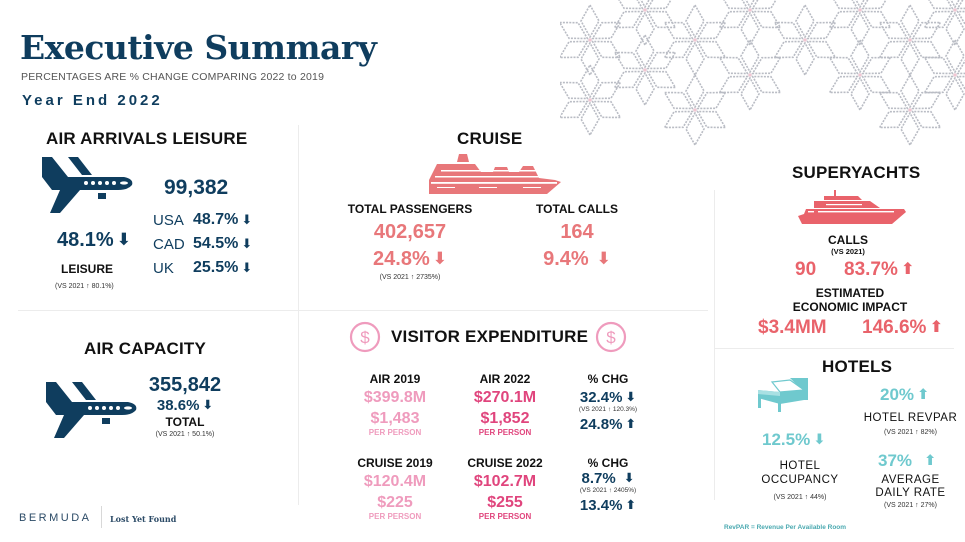 This screenshot has width=965, height=542. What do you see at coordinates (762, 80) in the screenshot?
I see `decorative-pattern` at bounding box center [762, 80].